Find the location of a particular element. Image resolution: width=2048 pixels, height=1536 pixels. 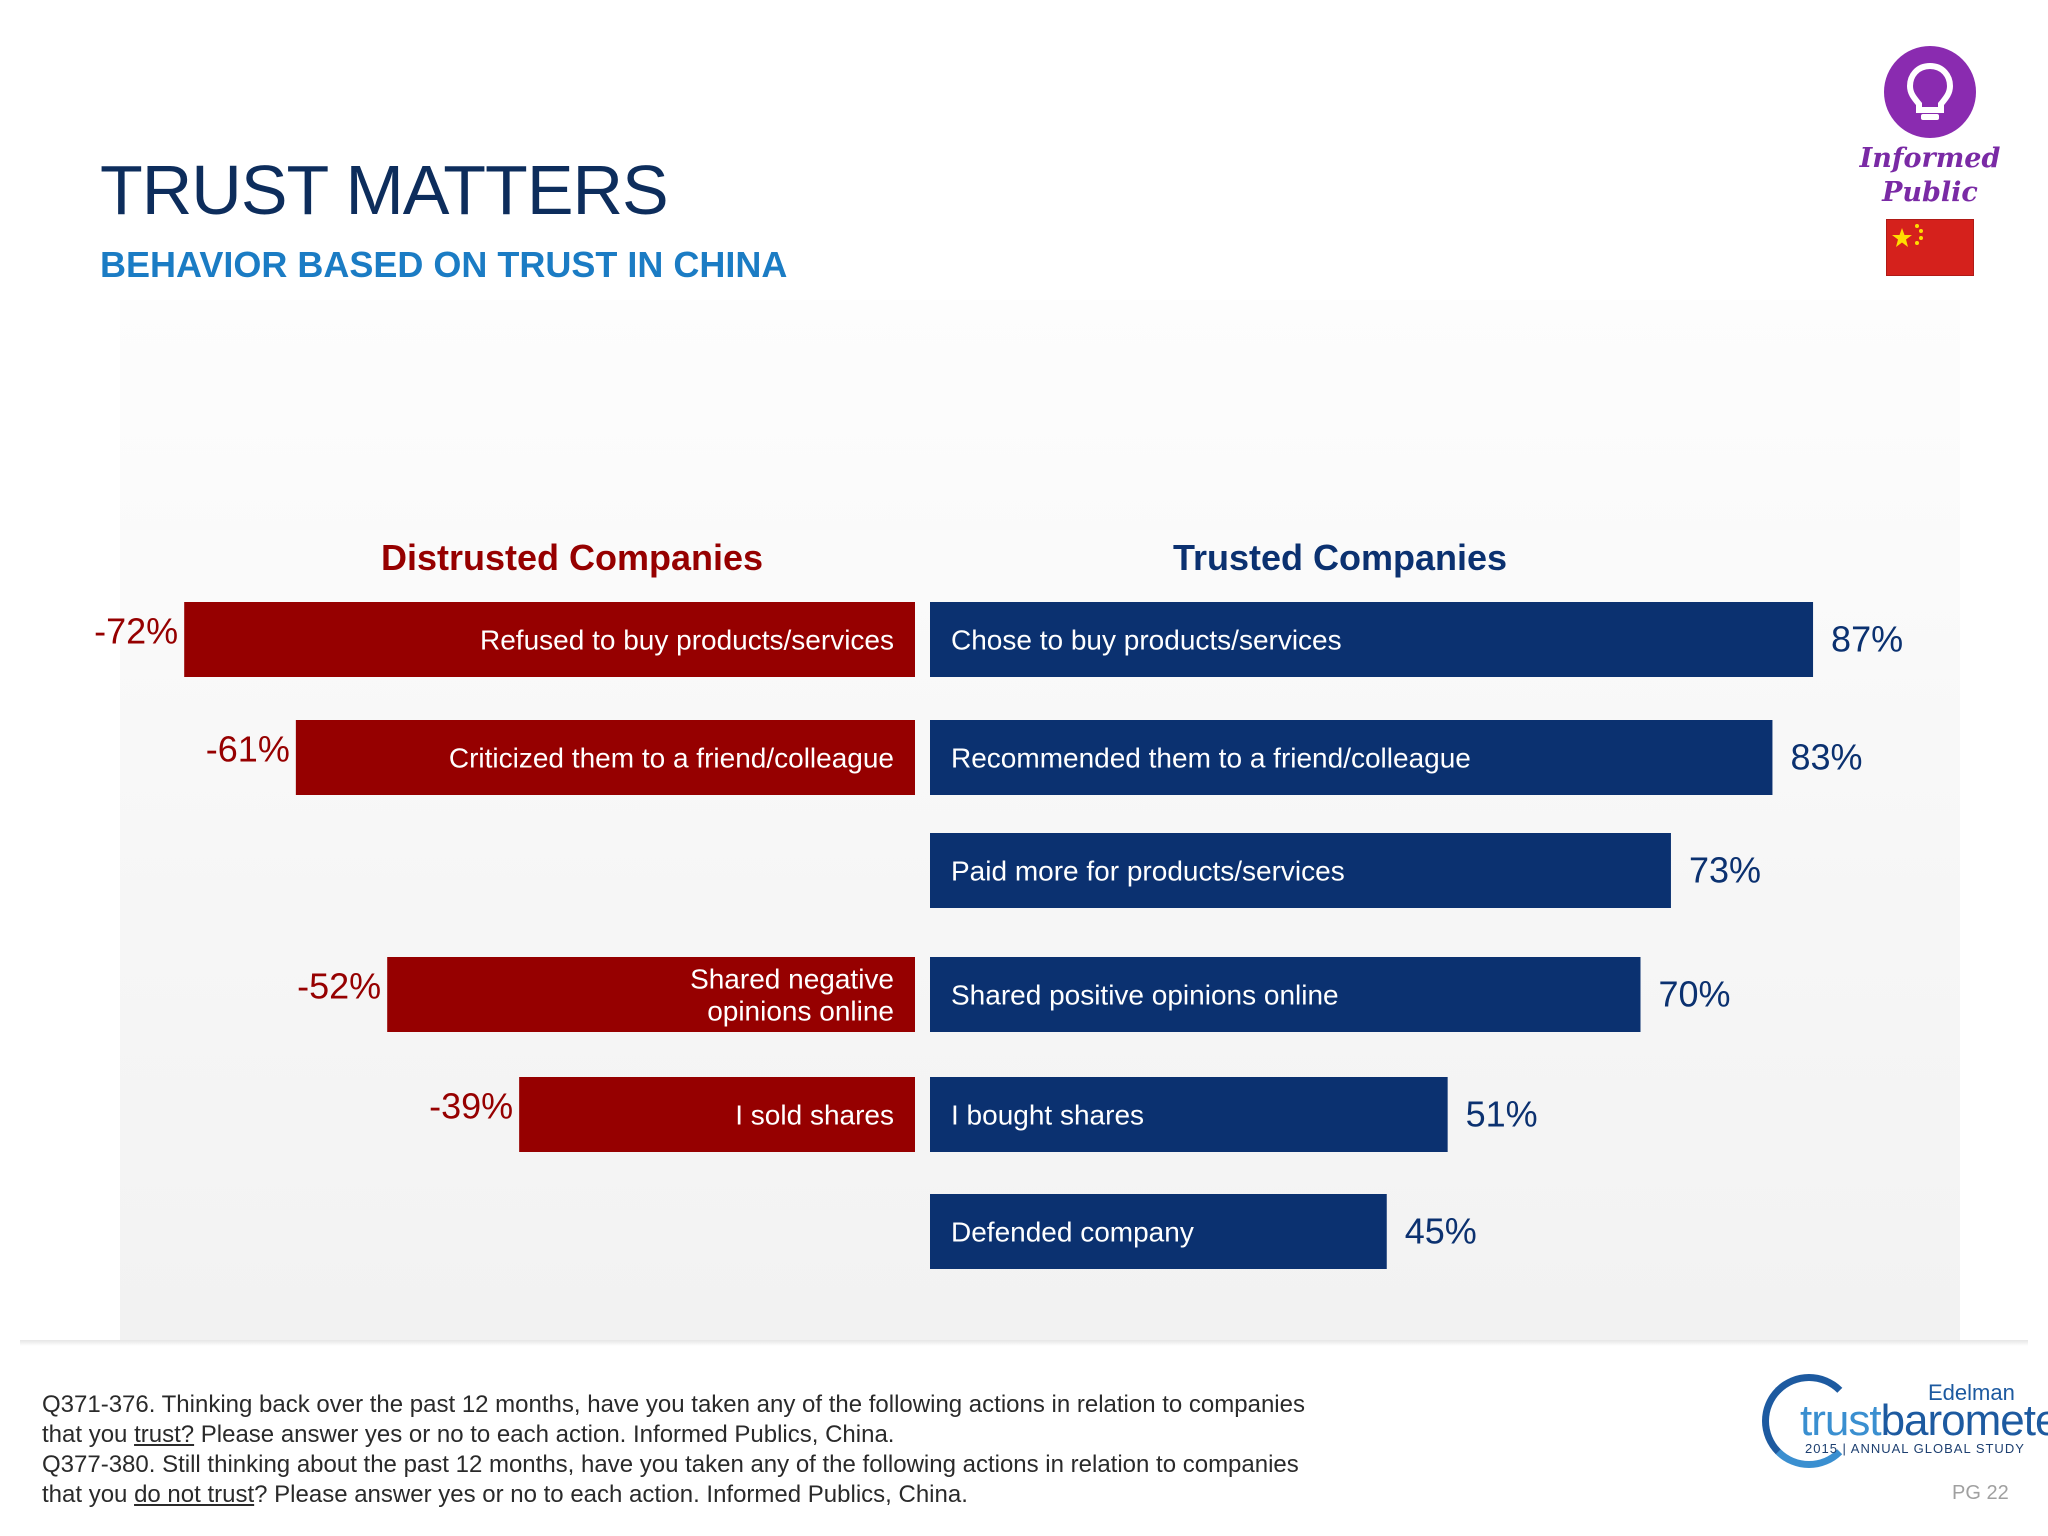

distrusted-value-label: -61% is located at coordinates (248, 749).